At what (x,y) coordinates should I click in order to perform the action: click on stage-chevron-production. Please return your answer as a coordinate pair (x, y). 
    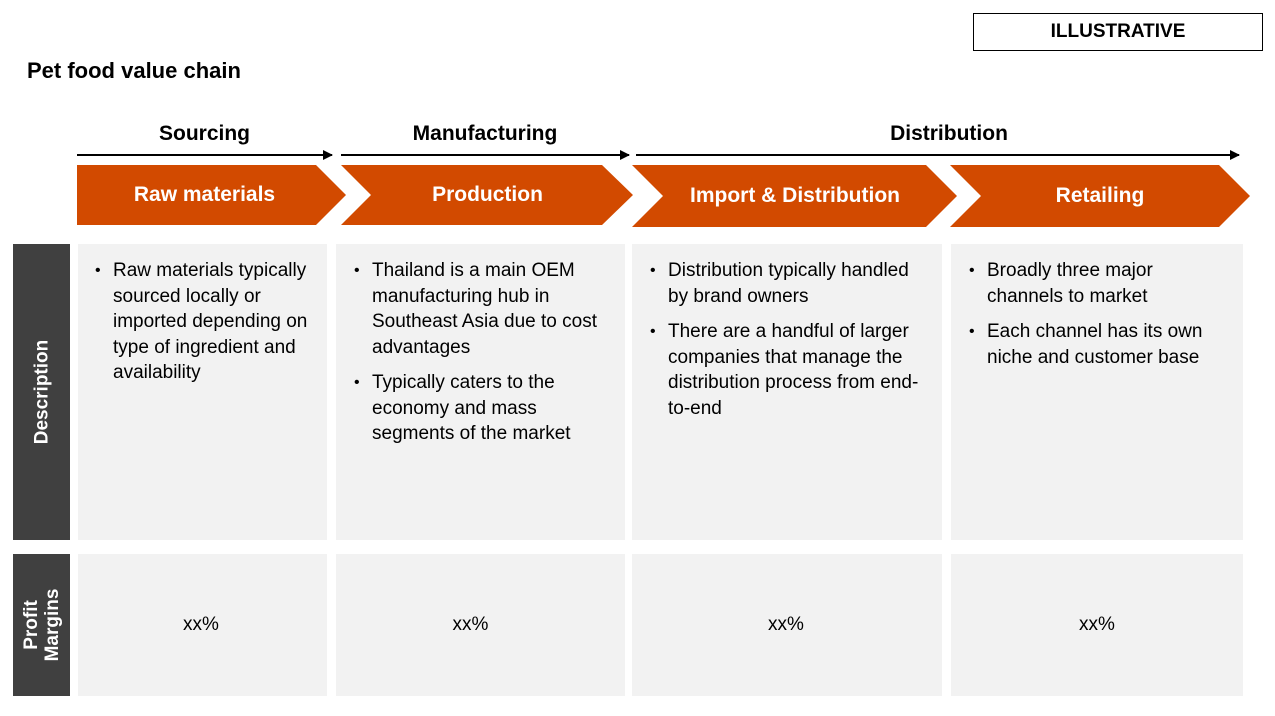
    Looking at the image, I should click on (487, 195).